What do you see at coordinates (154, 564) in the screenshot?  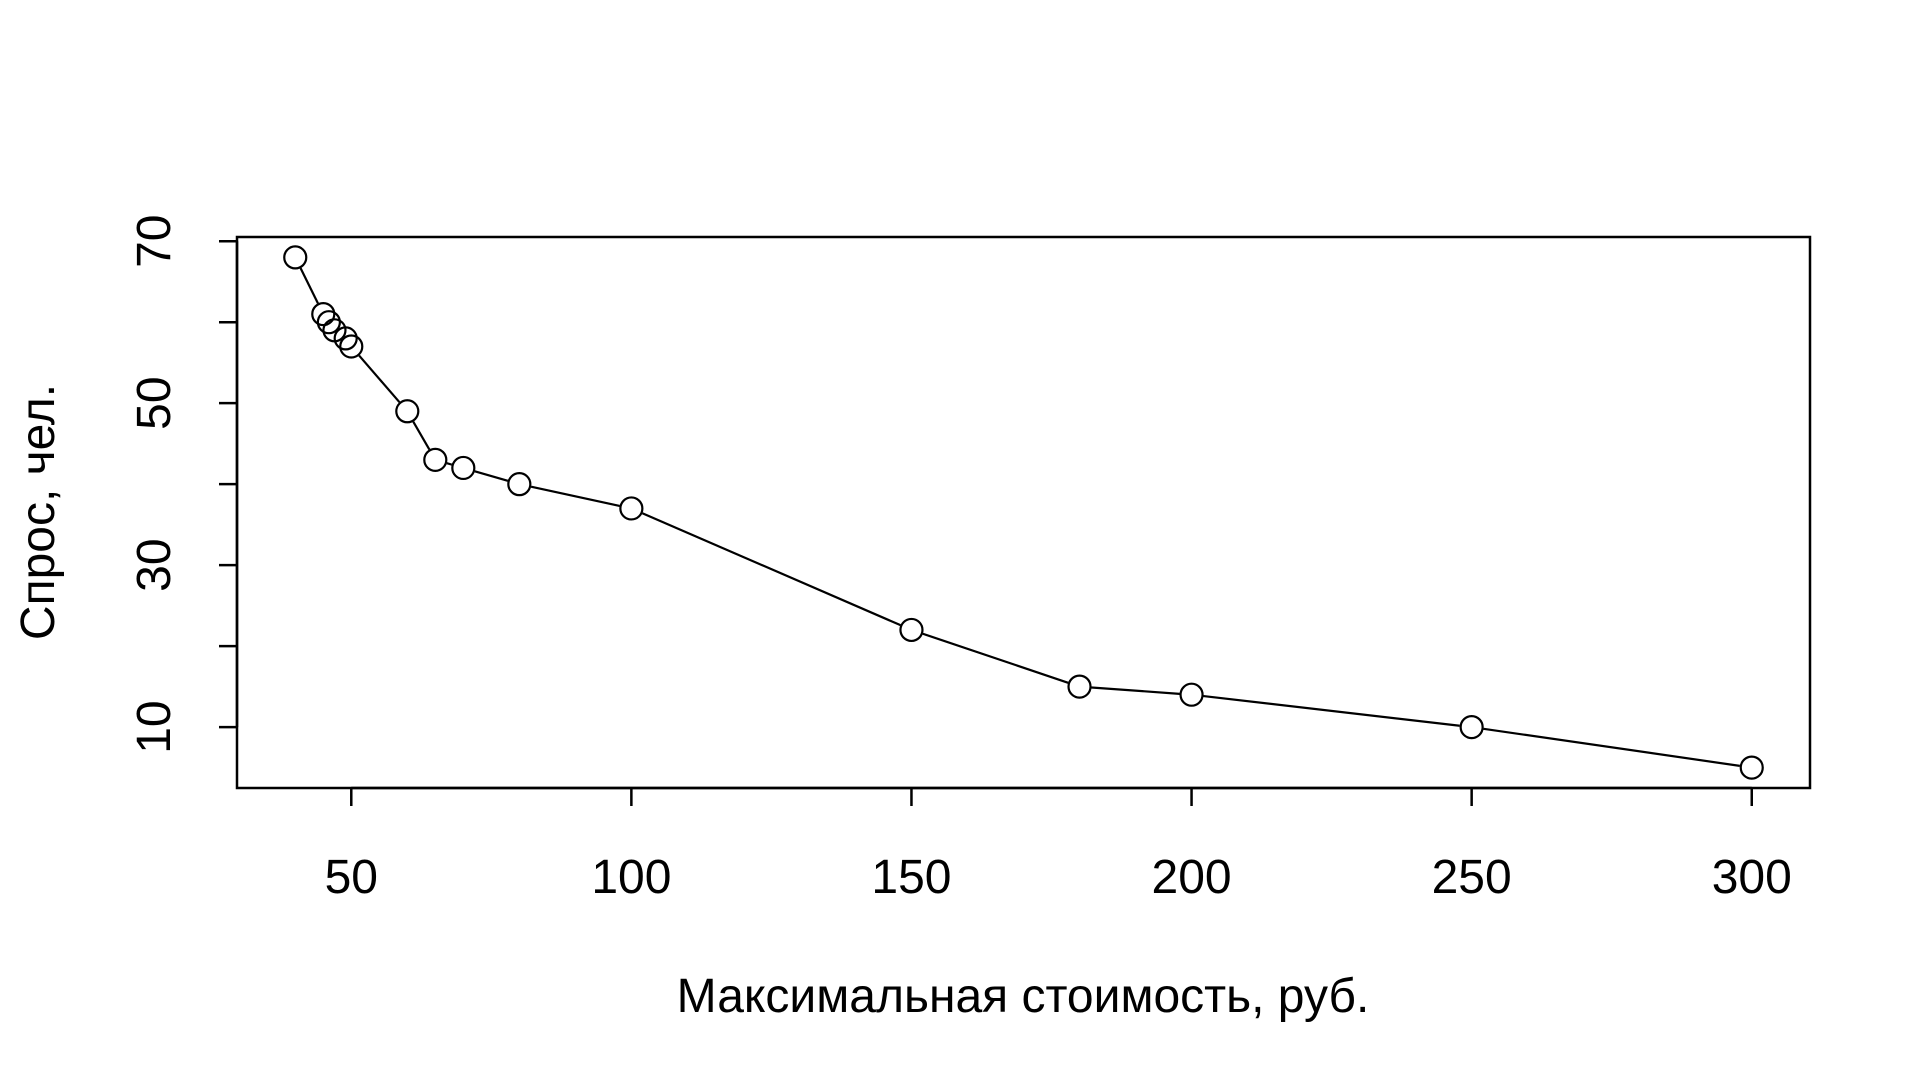 I see `y-tick-label: 30` at bounding box center [154, 564].